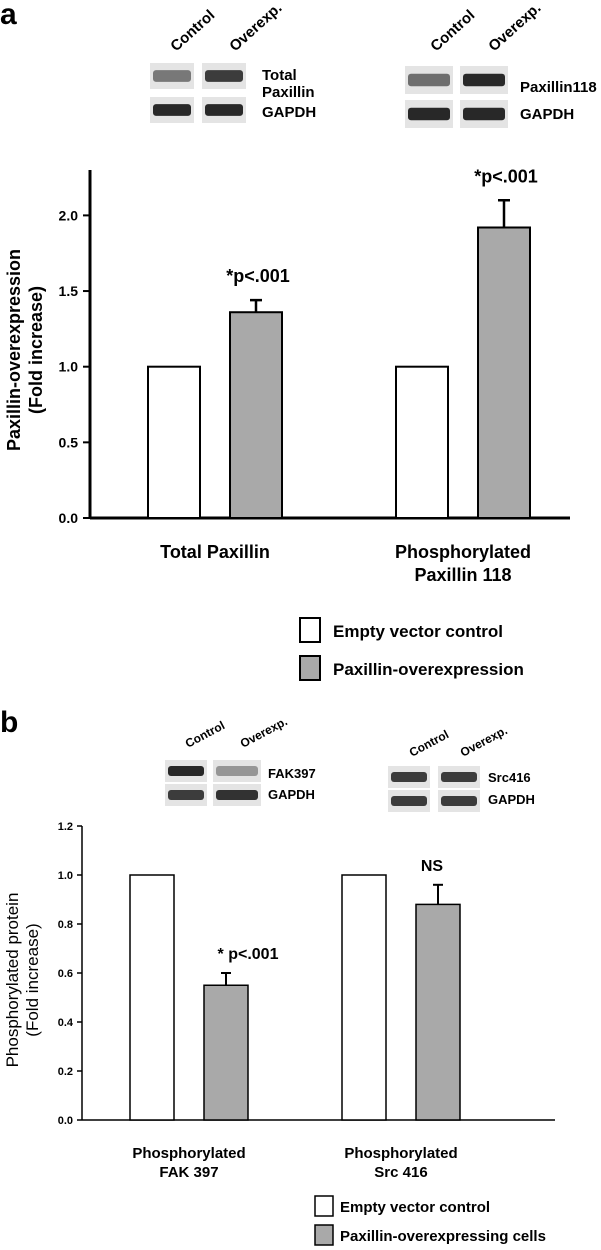 This screenshot has height=1250, width=601. Describe the element at coordinates (69, 215) in the screenshot. I see `y-tick-label: 2.0` at that location.